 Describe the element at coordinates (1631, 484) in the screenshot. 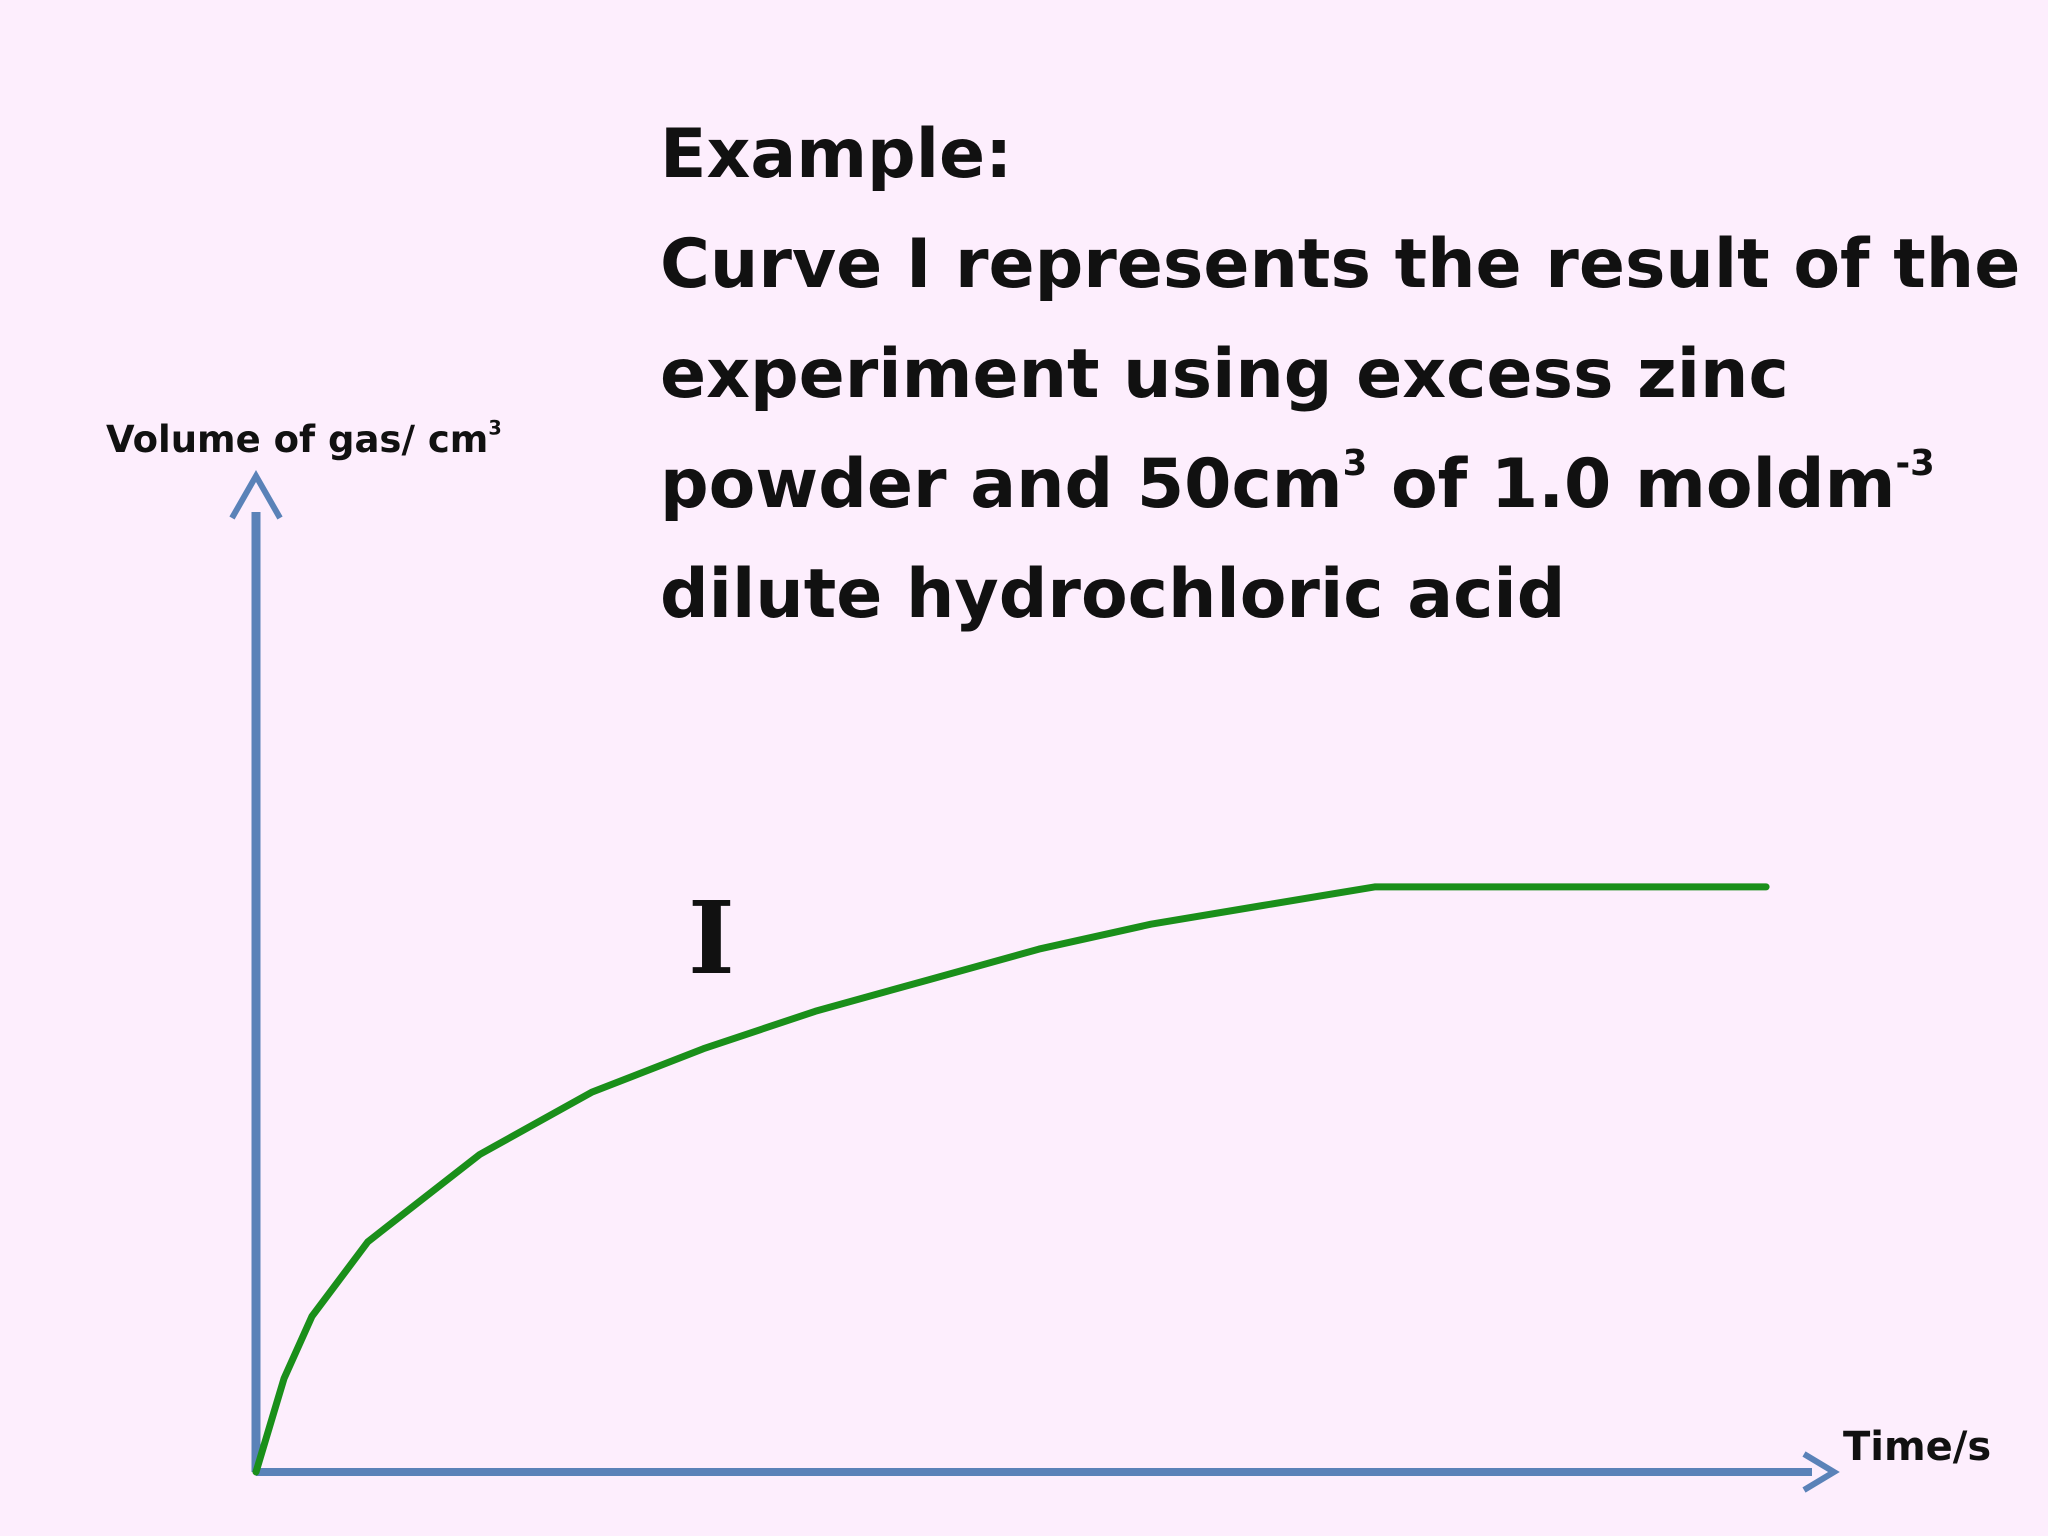

I see `body-line-3-part-b: of 1.0 moldm` at that location.